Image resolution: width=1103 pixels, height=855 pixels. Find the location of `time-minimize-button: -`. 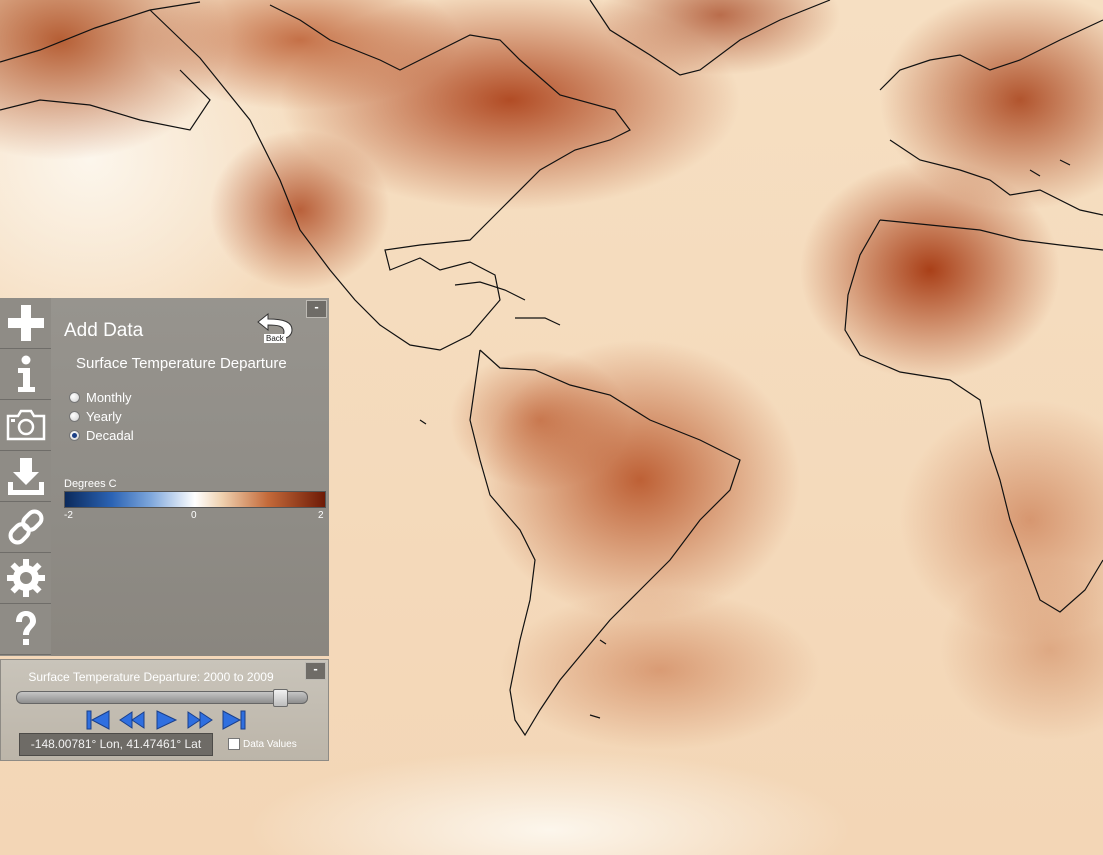

time-minimize-button: - is located at coordinates (315, 671).